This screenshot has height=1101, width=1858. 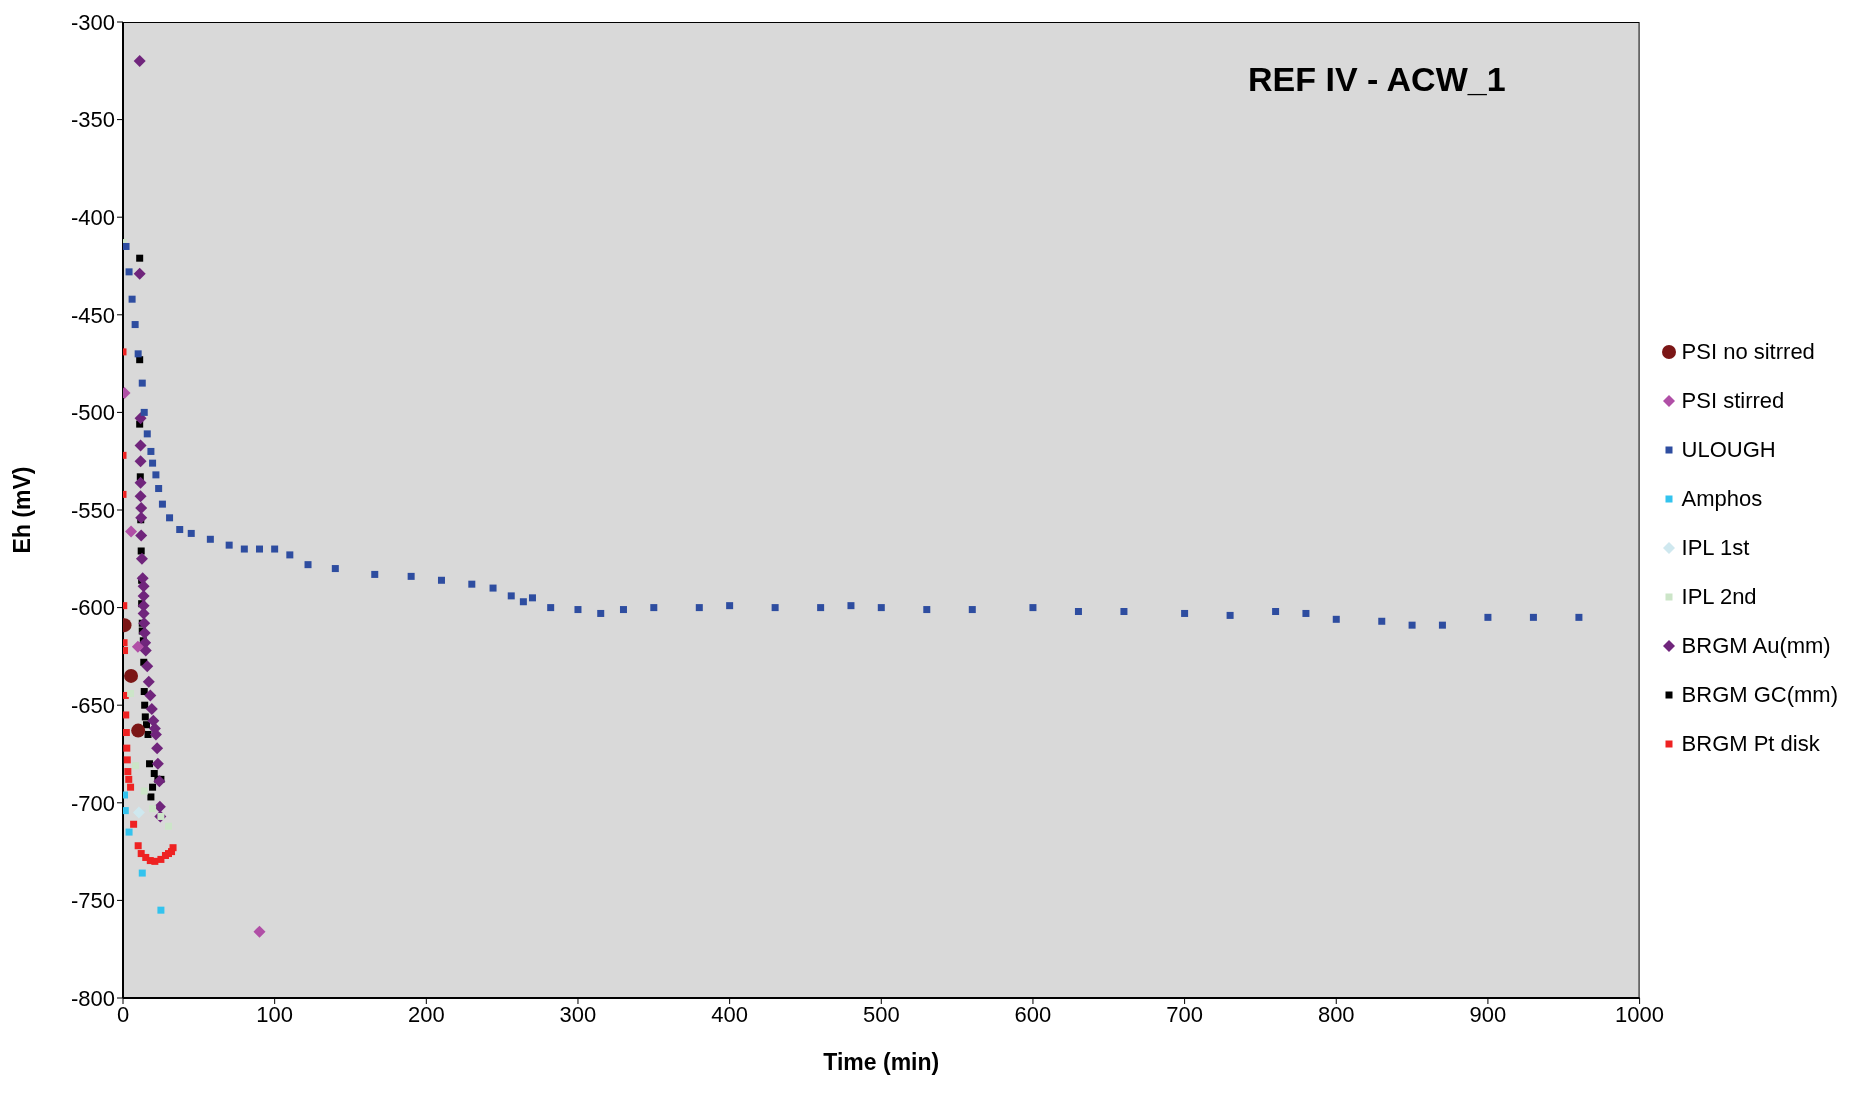 What do you see at coordinates (92, 120) in the screenshot?
I see `y-tick-label: -350` at bounding box center [92, 120].